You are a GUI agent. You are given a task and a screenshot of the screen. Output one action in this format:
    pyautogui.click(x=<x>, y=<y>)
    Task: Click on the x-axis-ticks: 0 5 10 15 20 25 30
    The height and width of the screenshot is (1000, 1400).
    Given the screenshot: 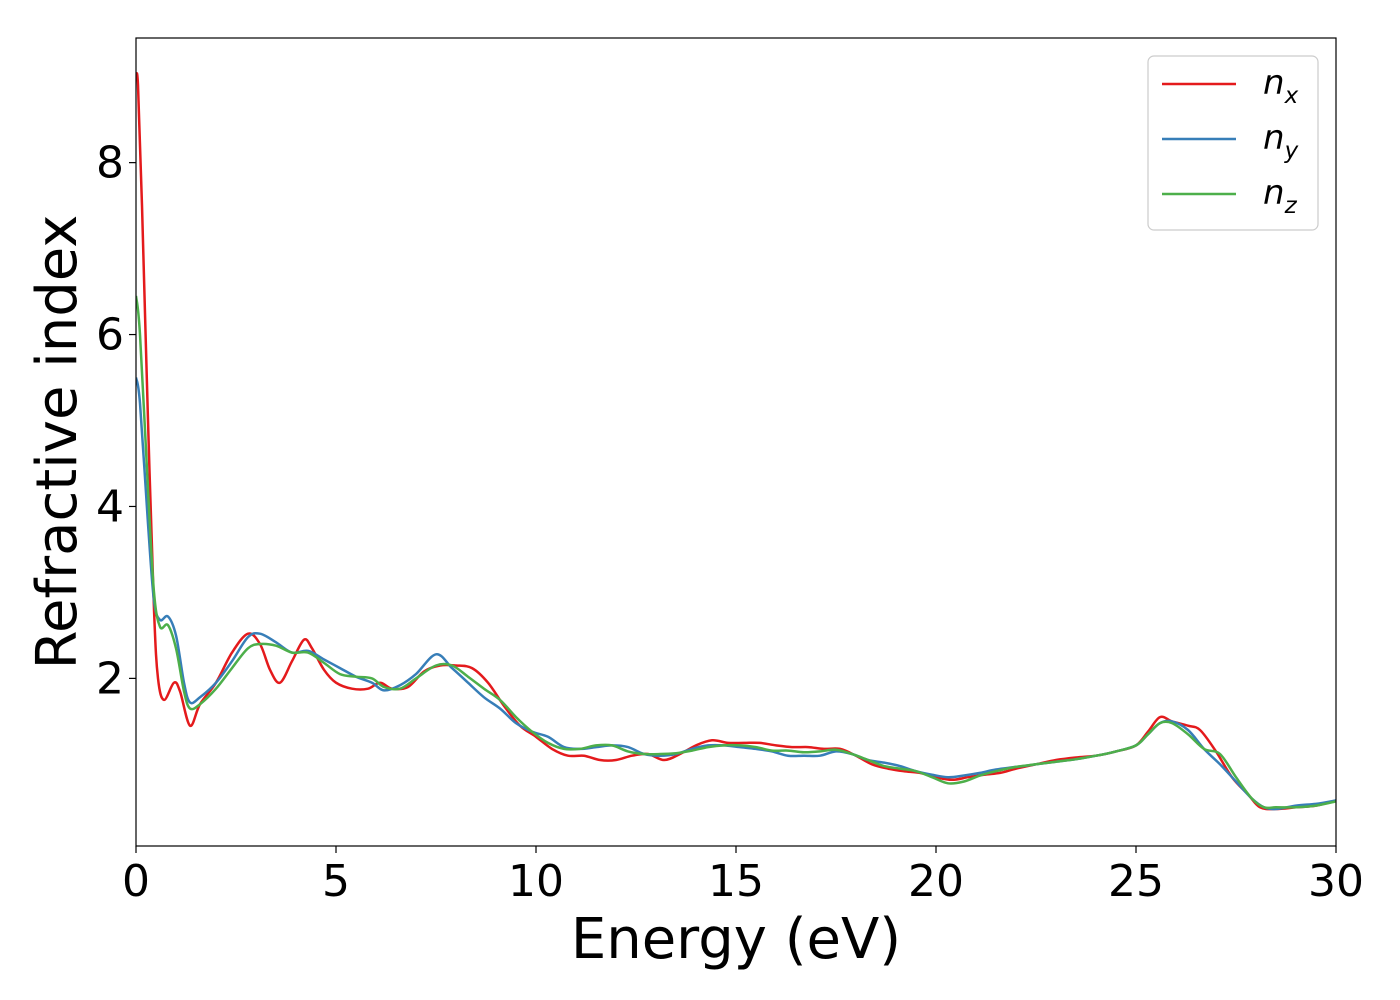 What is the action you would take?
    pyautogui.click(x=743, y=876)
    